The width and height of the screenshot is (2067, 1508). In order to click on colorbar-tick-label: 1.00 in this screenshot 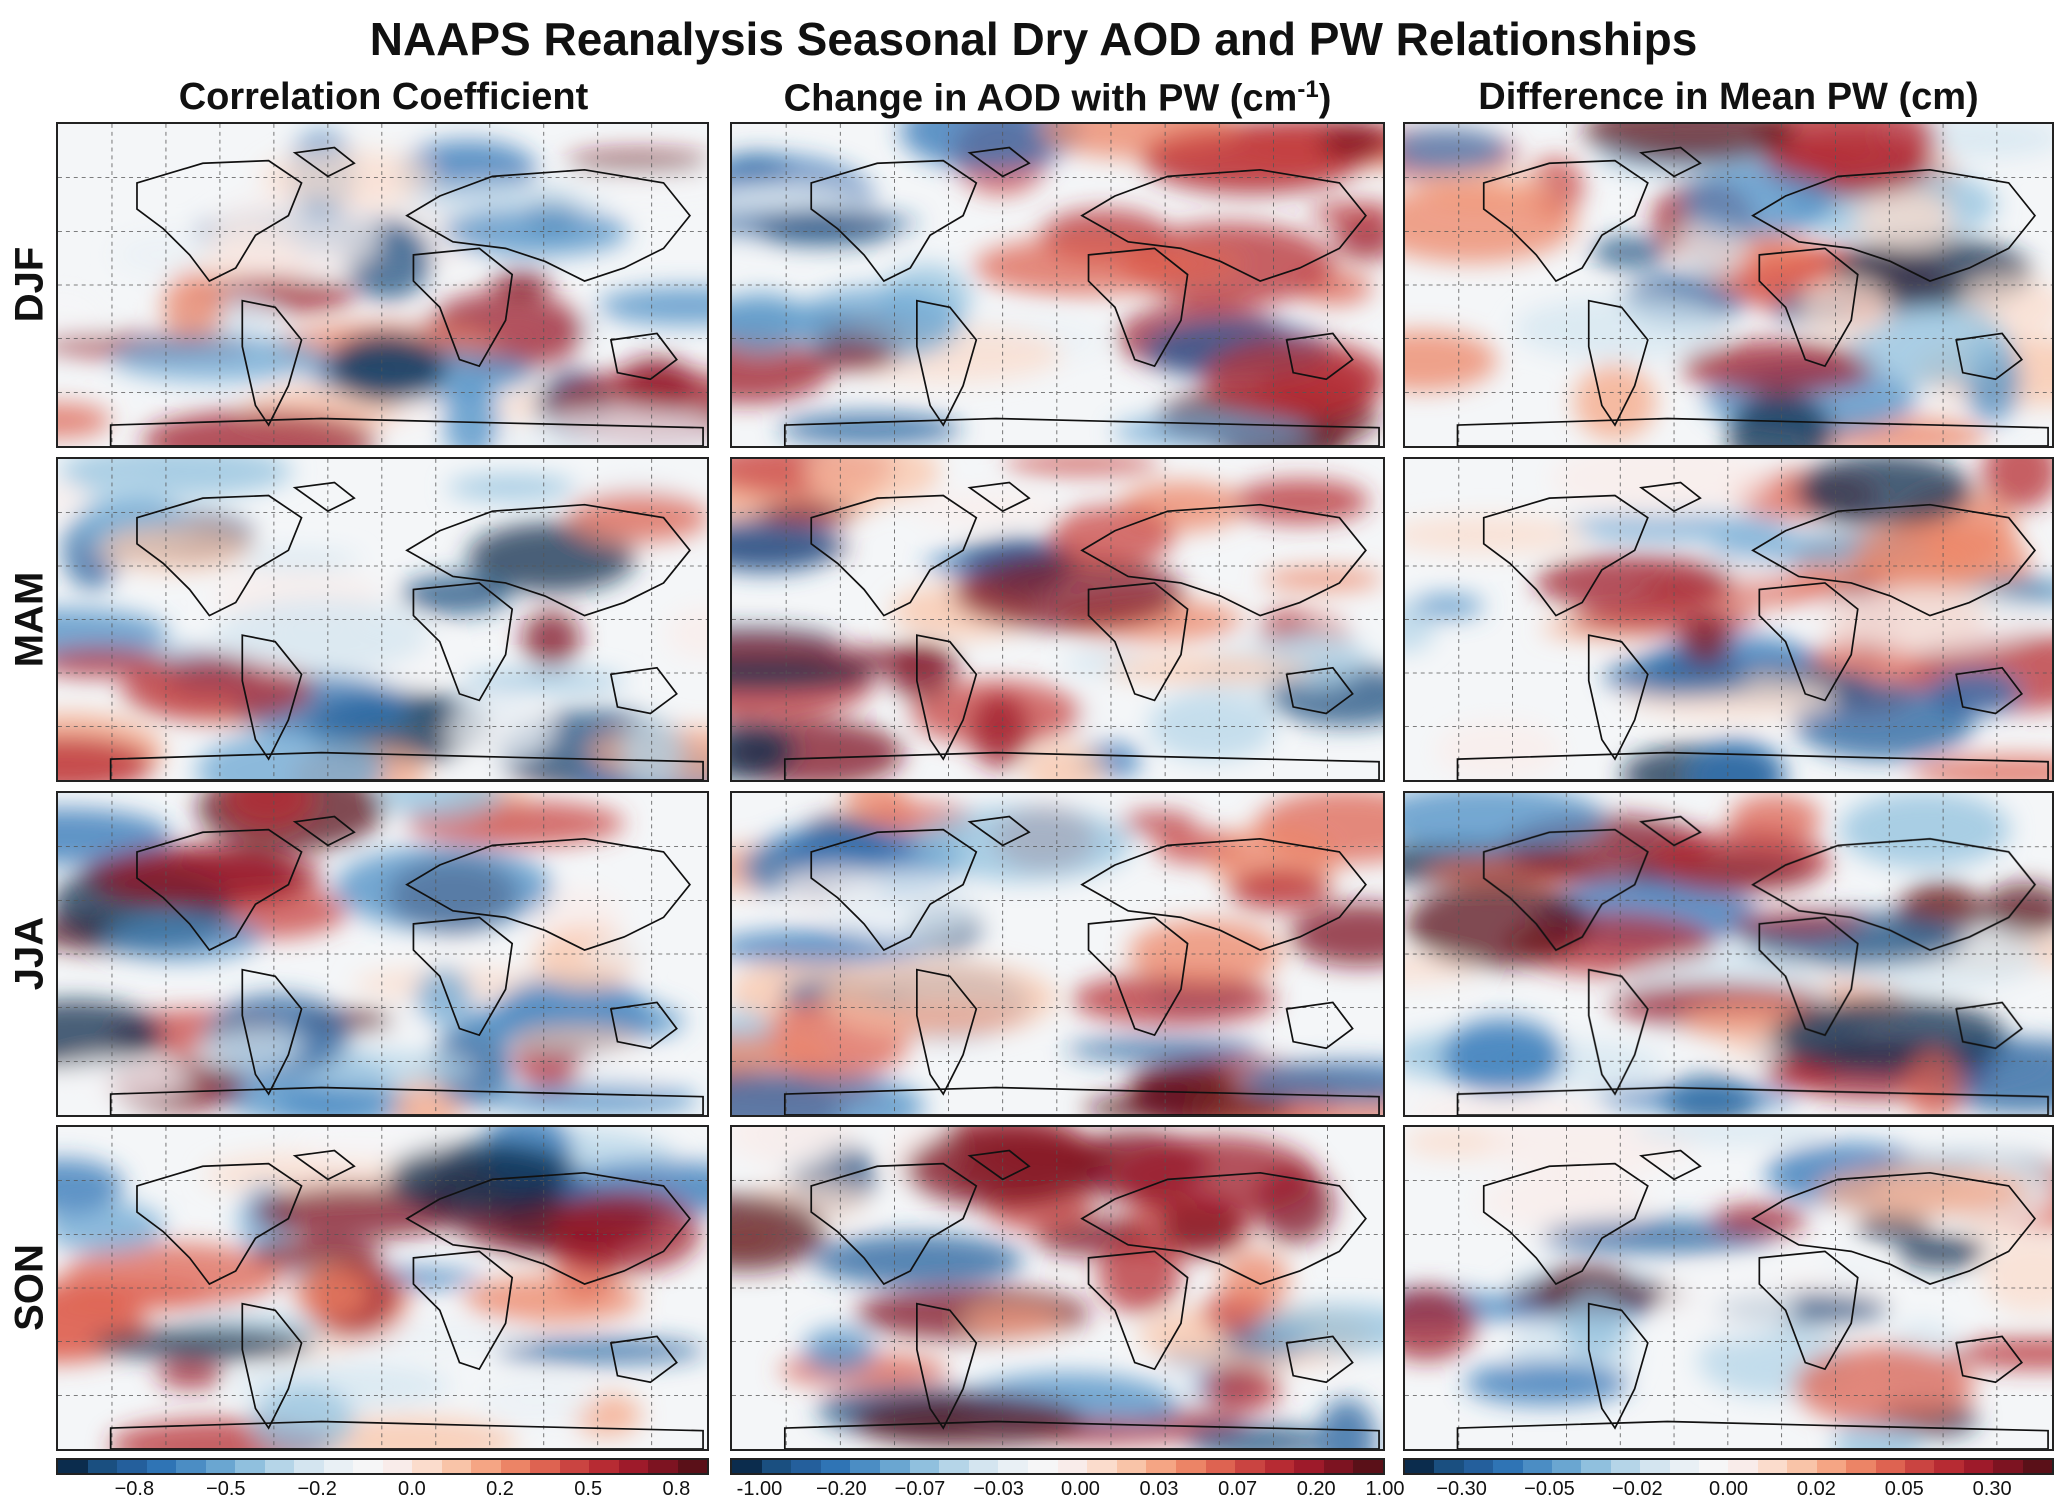, I will do `click(1385, 1489)`.